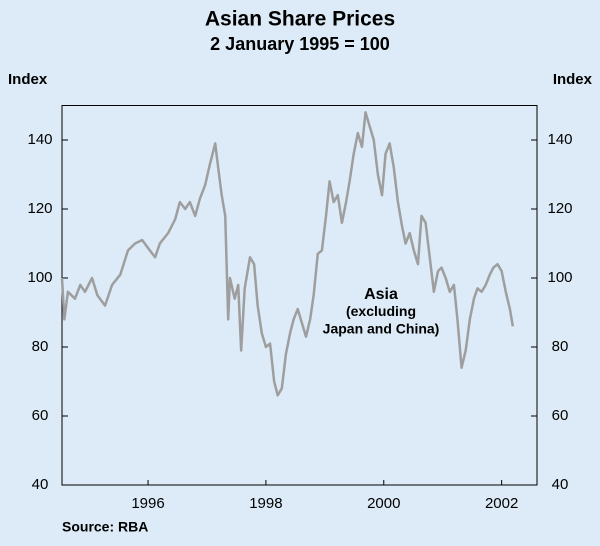 This screenshot has height=546, width=600. Describe the element at coordinates (300, 44) in the screenshot. I see `chart-subtitle: 2 January 1995 = 100` at that location.